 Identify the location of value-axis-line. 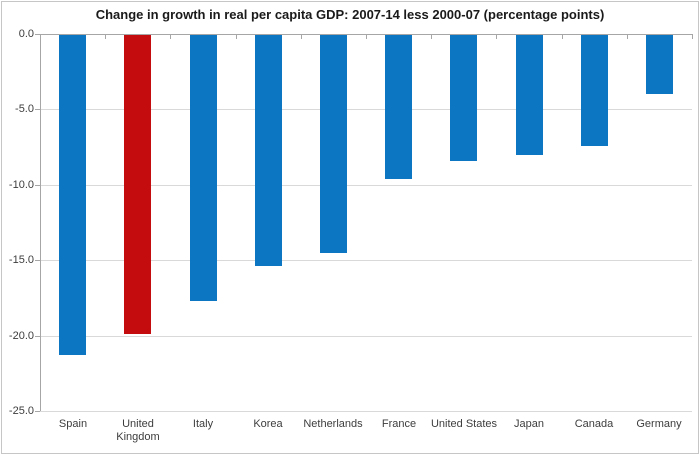
(40, 222).